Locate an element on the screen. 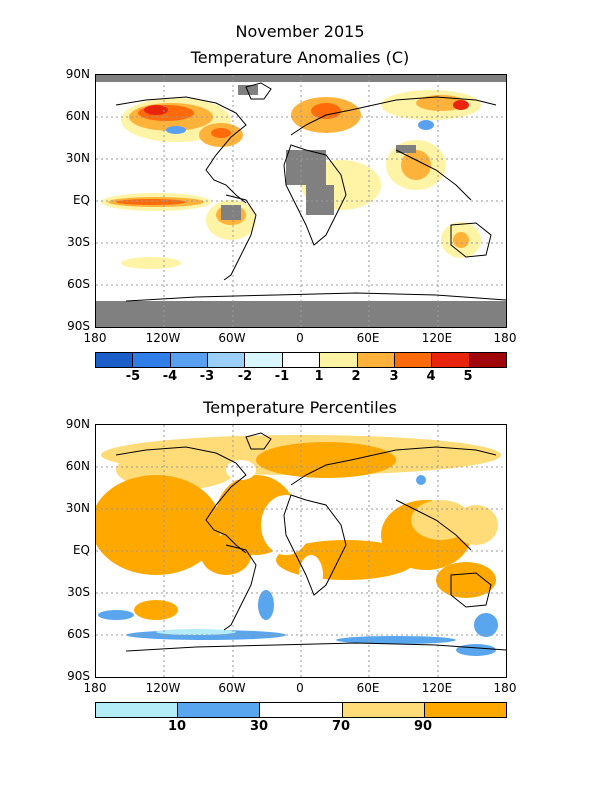 The image size is (600, 800). anomaly-colorbar is located at coordinates (301, 360).